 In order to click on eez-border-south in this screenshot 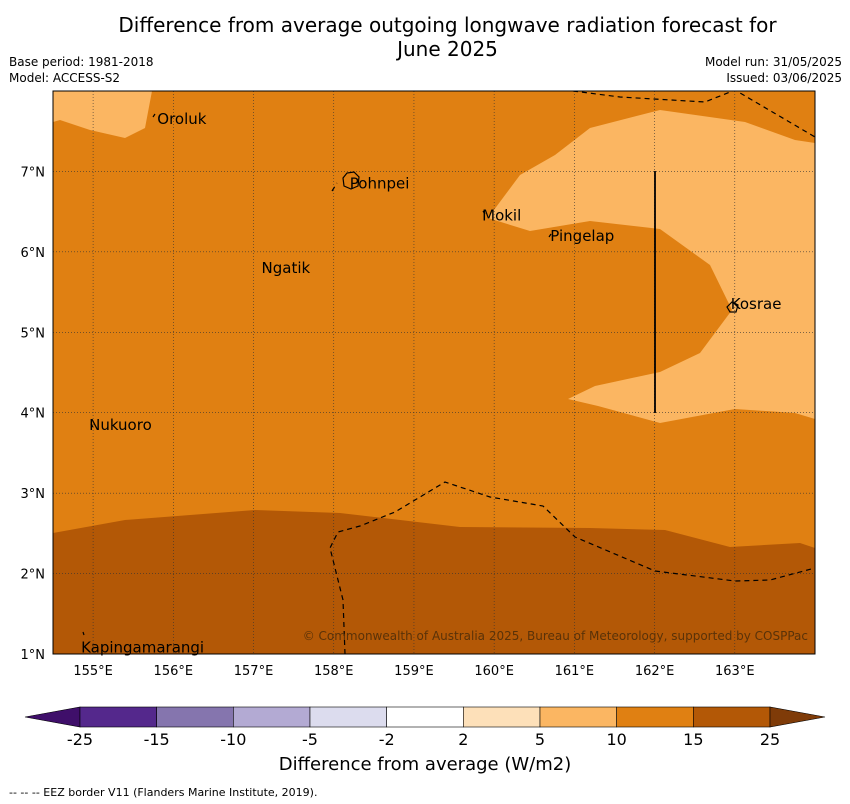, I will do `click(572, 567)`.